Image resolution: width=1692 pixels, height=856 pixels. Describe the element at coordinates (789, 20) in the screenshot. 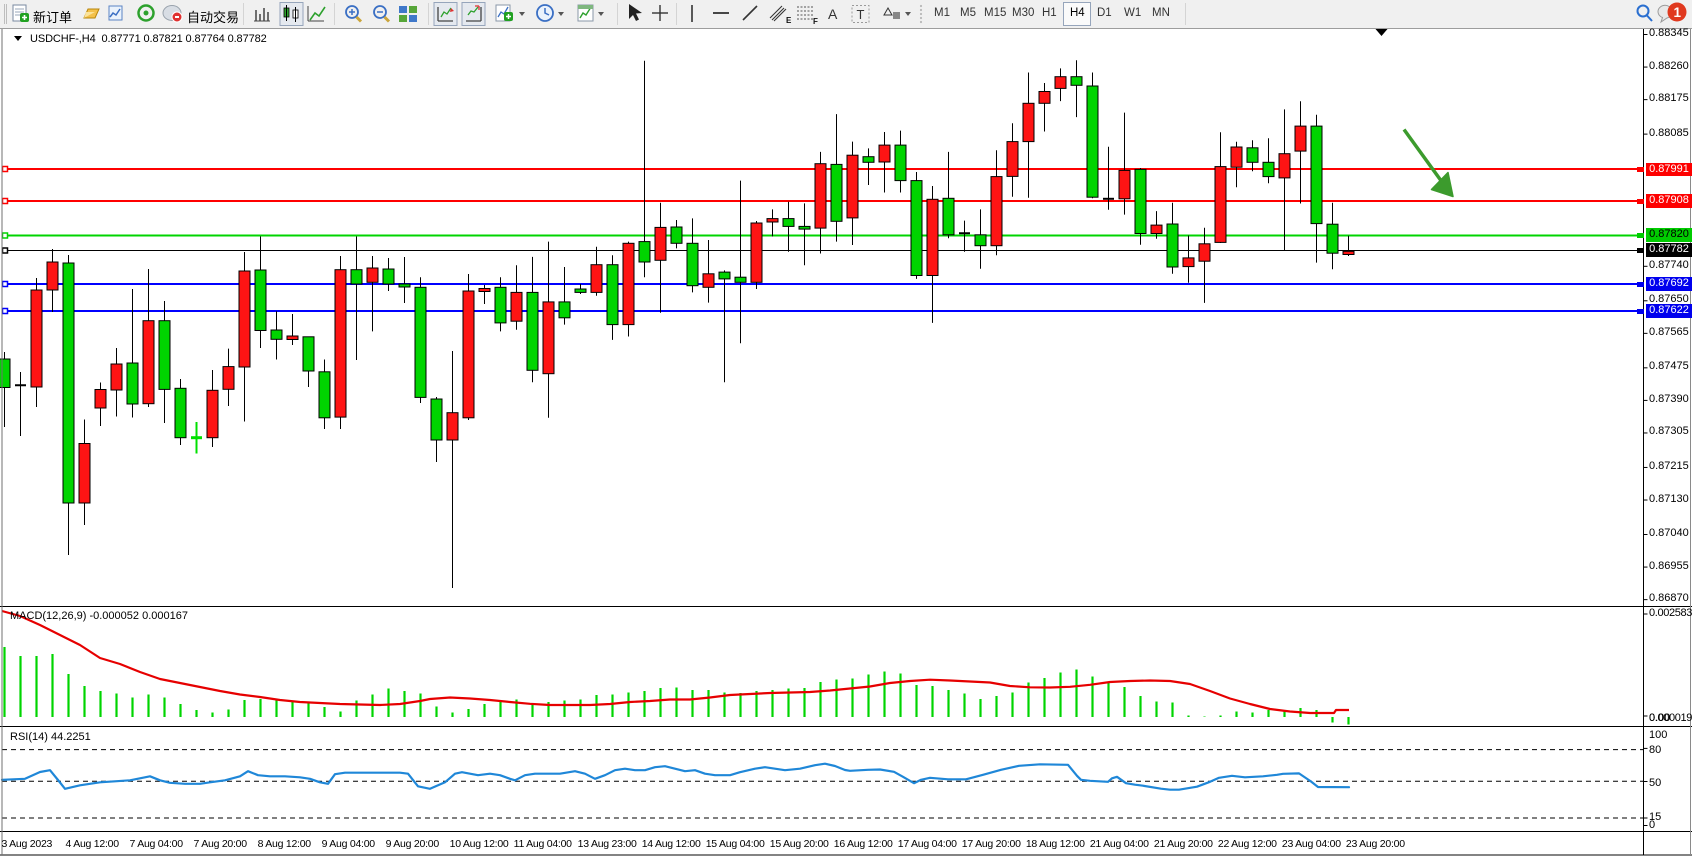

I see `svg-text: E` at that location.